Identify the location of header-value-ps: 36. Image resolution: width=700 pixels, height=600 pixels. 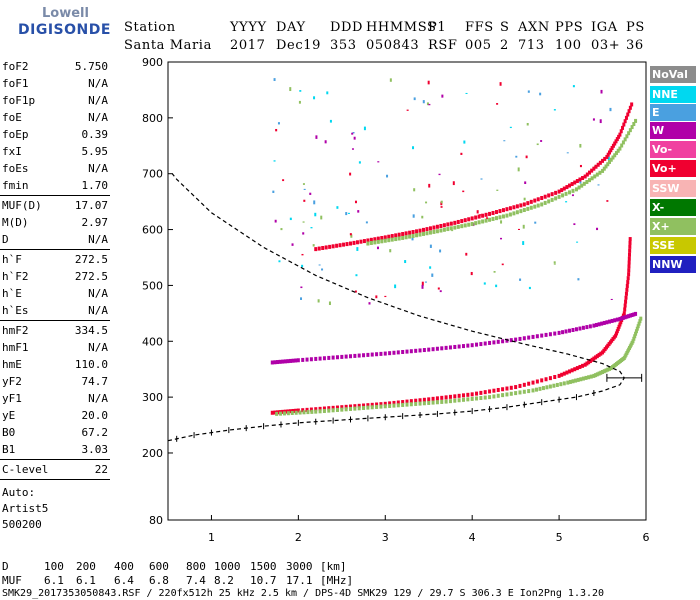
(635, 45).